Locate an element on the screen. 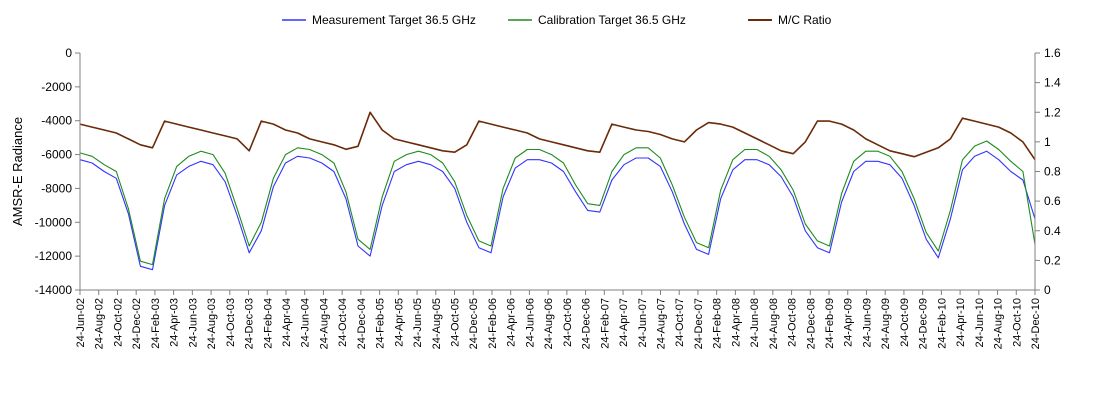  x-tick-label: 24-Dec-02 is located at coordinates (137, 323).